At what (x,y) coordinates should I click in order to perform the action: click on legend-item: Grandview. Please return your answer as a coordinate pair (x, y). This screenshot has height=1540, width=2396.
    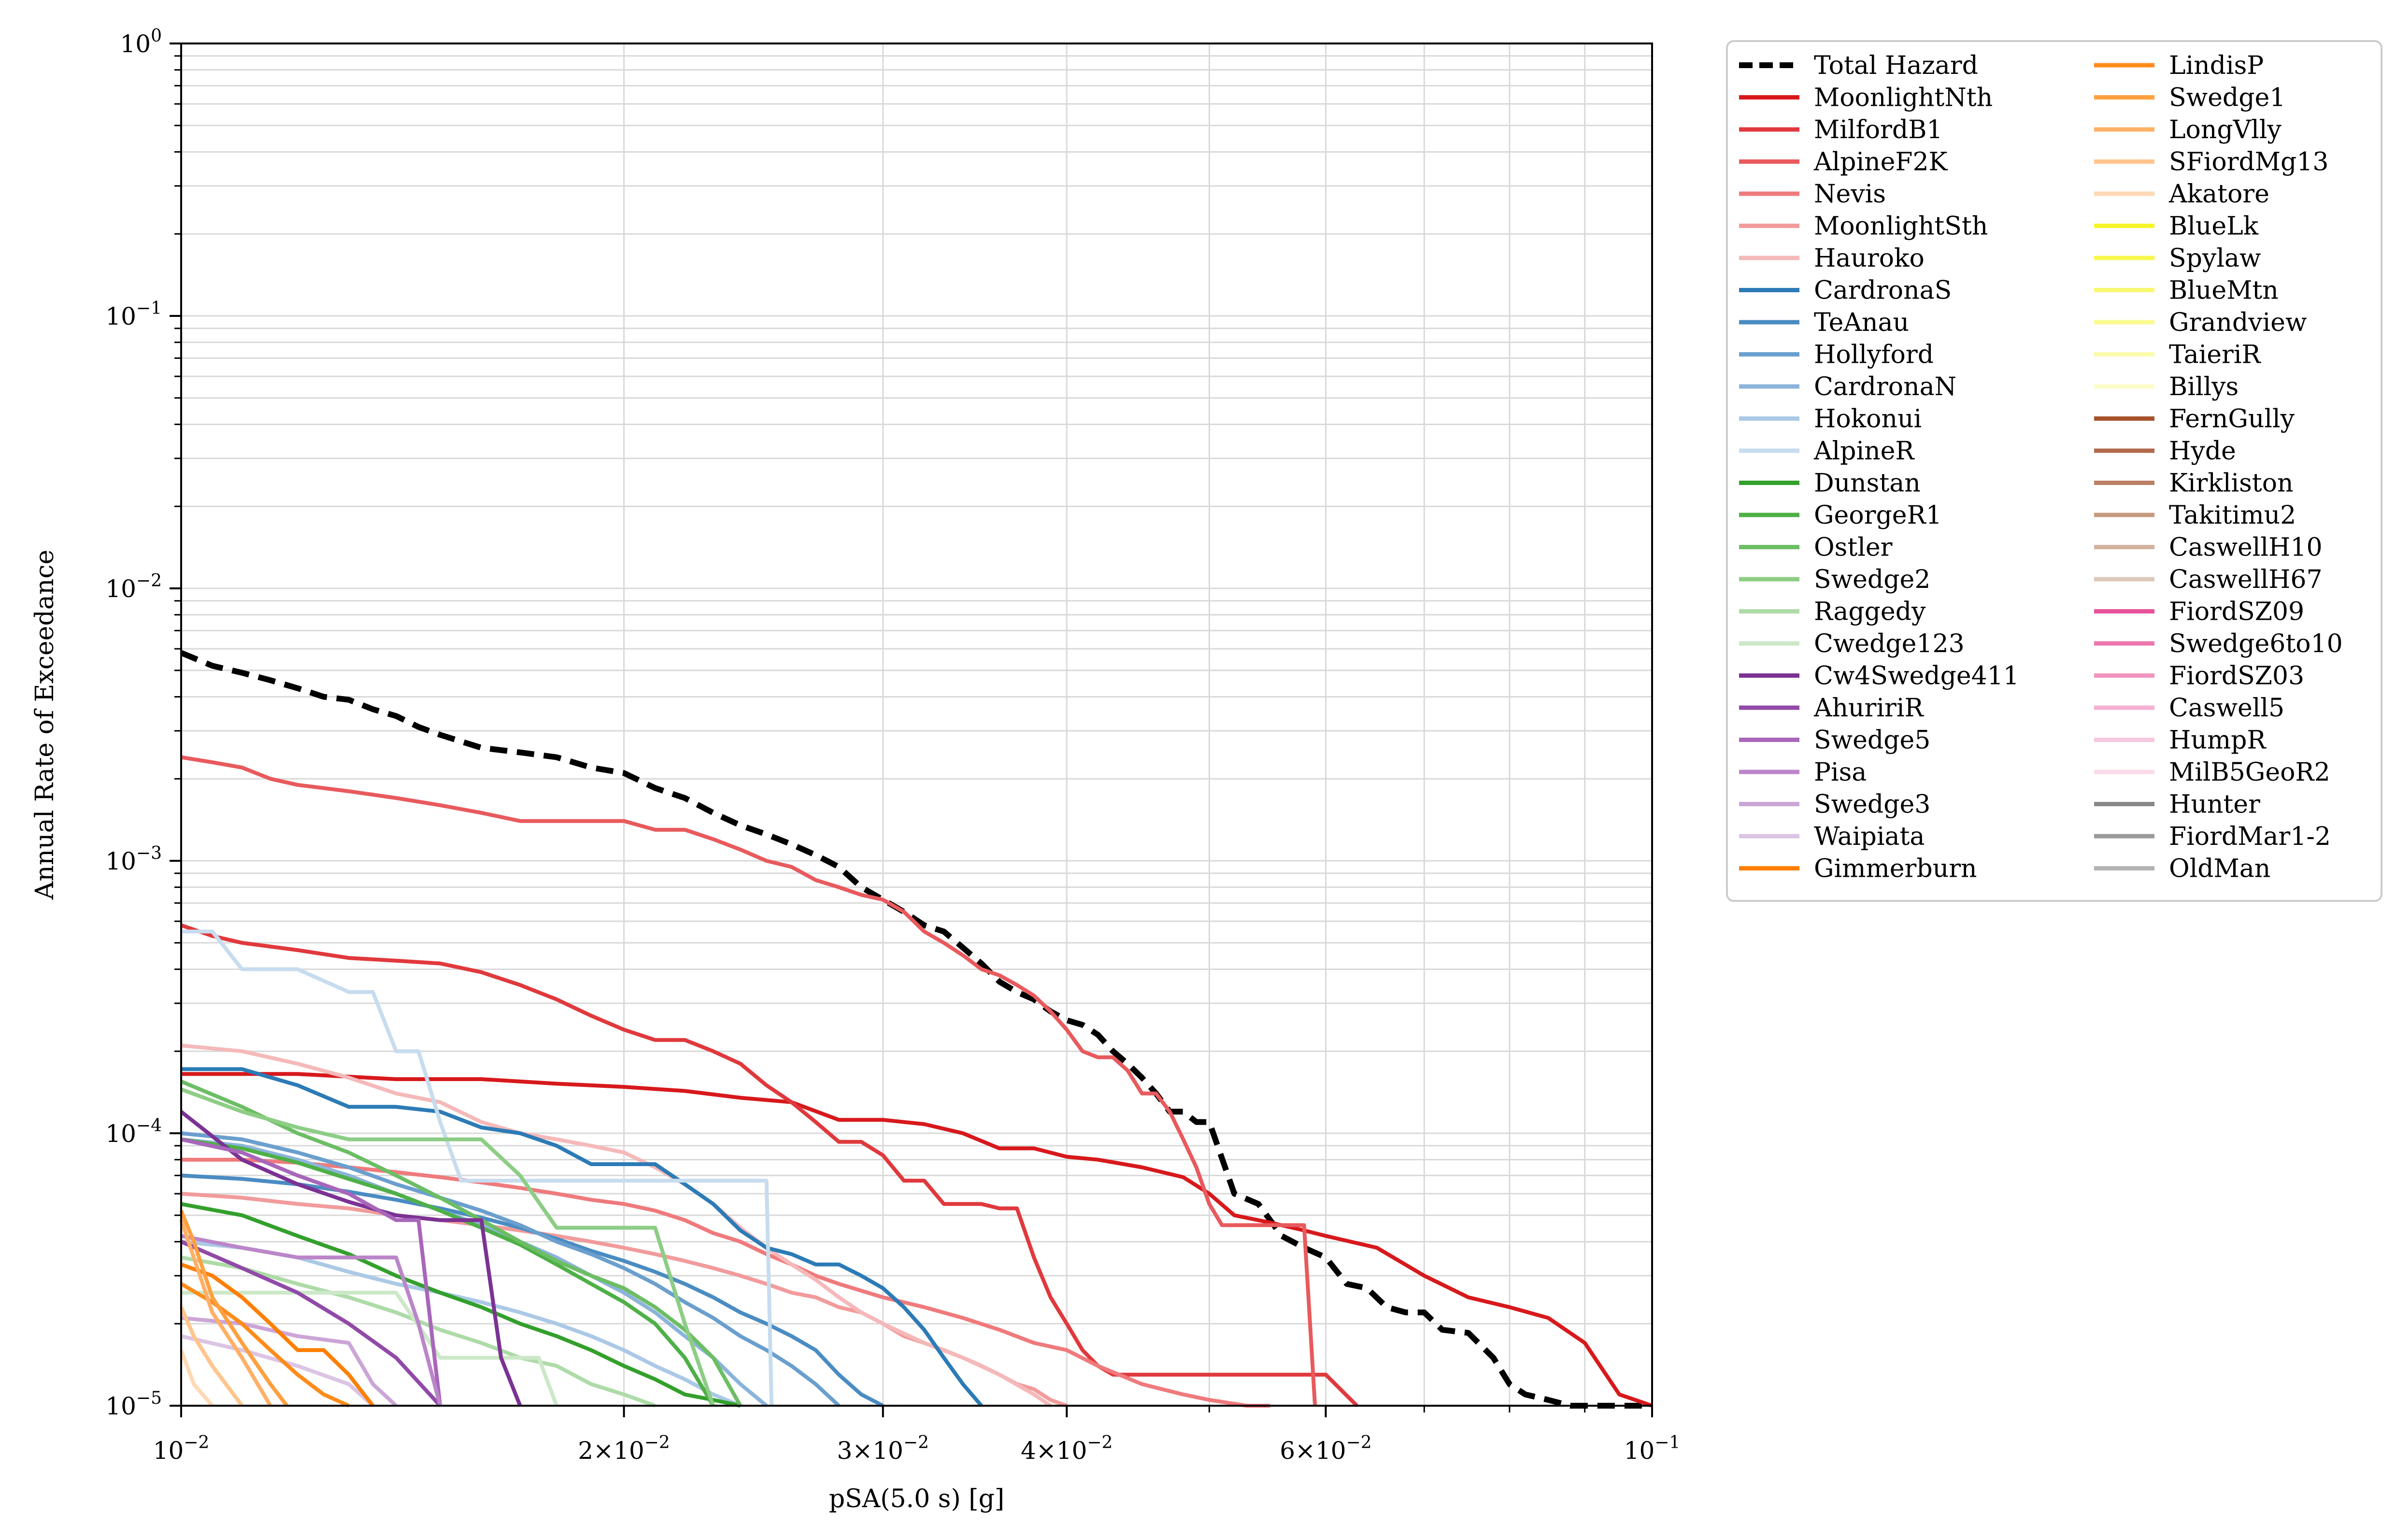
    Looking at the image, I should click on (2200, 322).